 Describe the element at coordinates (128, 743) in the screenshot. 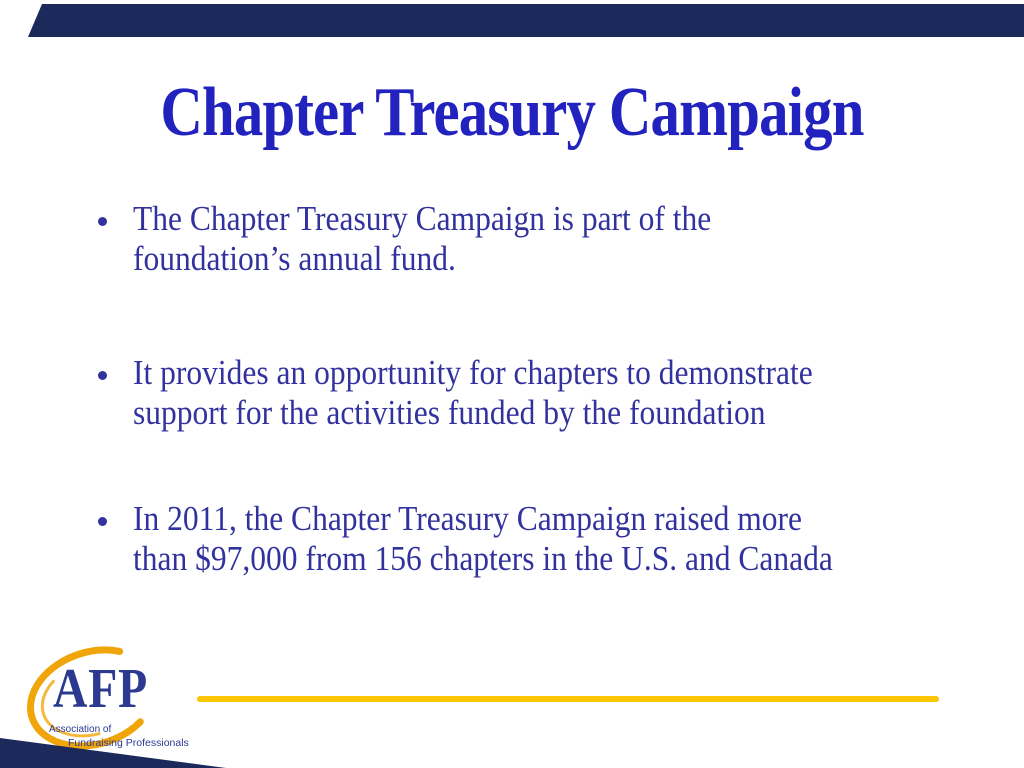

I see `afp-logo-caption-line2: Fundraising Professionals` at that location.